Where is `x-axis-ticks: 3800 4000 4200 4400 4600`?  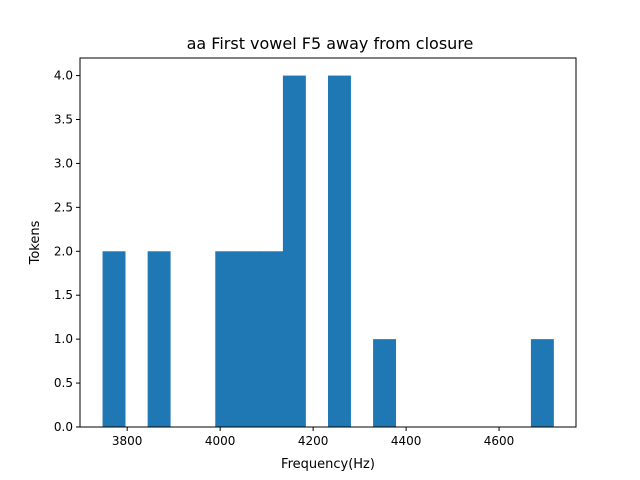 x-axis-ticks: 3800 4000 4200 4400 4600 is located at coordinates (313, 437).